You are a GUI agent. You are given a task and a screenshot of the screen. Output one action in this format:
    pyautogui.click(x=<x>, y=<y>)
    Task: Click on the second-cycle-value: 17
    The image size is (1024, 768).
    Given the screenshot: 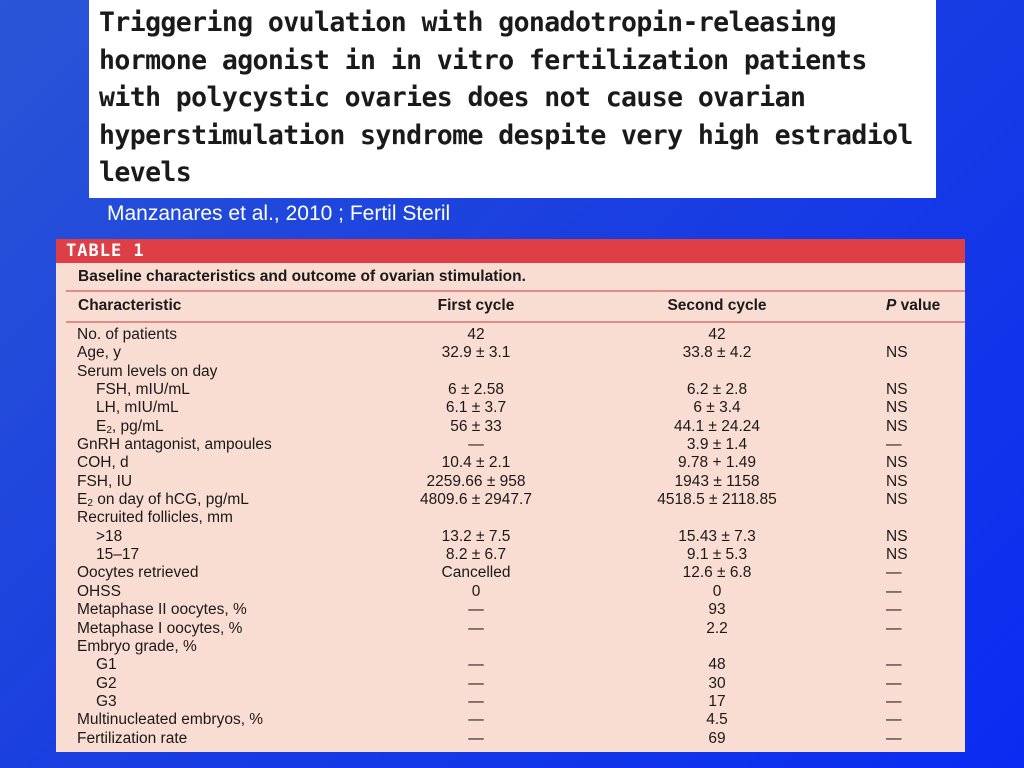 What is the action you would take?
    pyautogui.click(x=717, y=701)
    